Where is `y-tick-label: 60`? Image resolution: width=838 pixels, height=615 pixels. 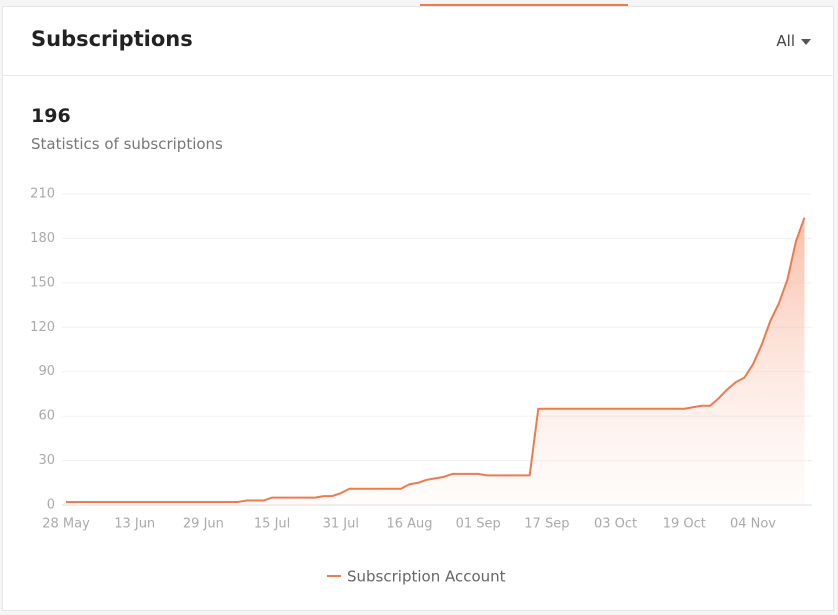 y-tick-label: 60 is located at coordinates (46, 416).